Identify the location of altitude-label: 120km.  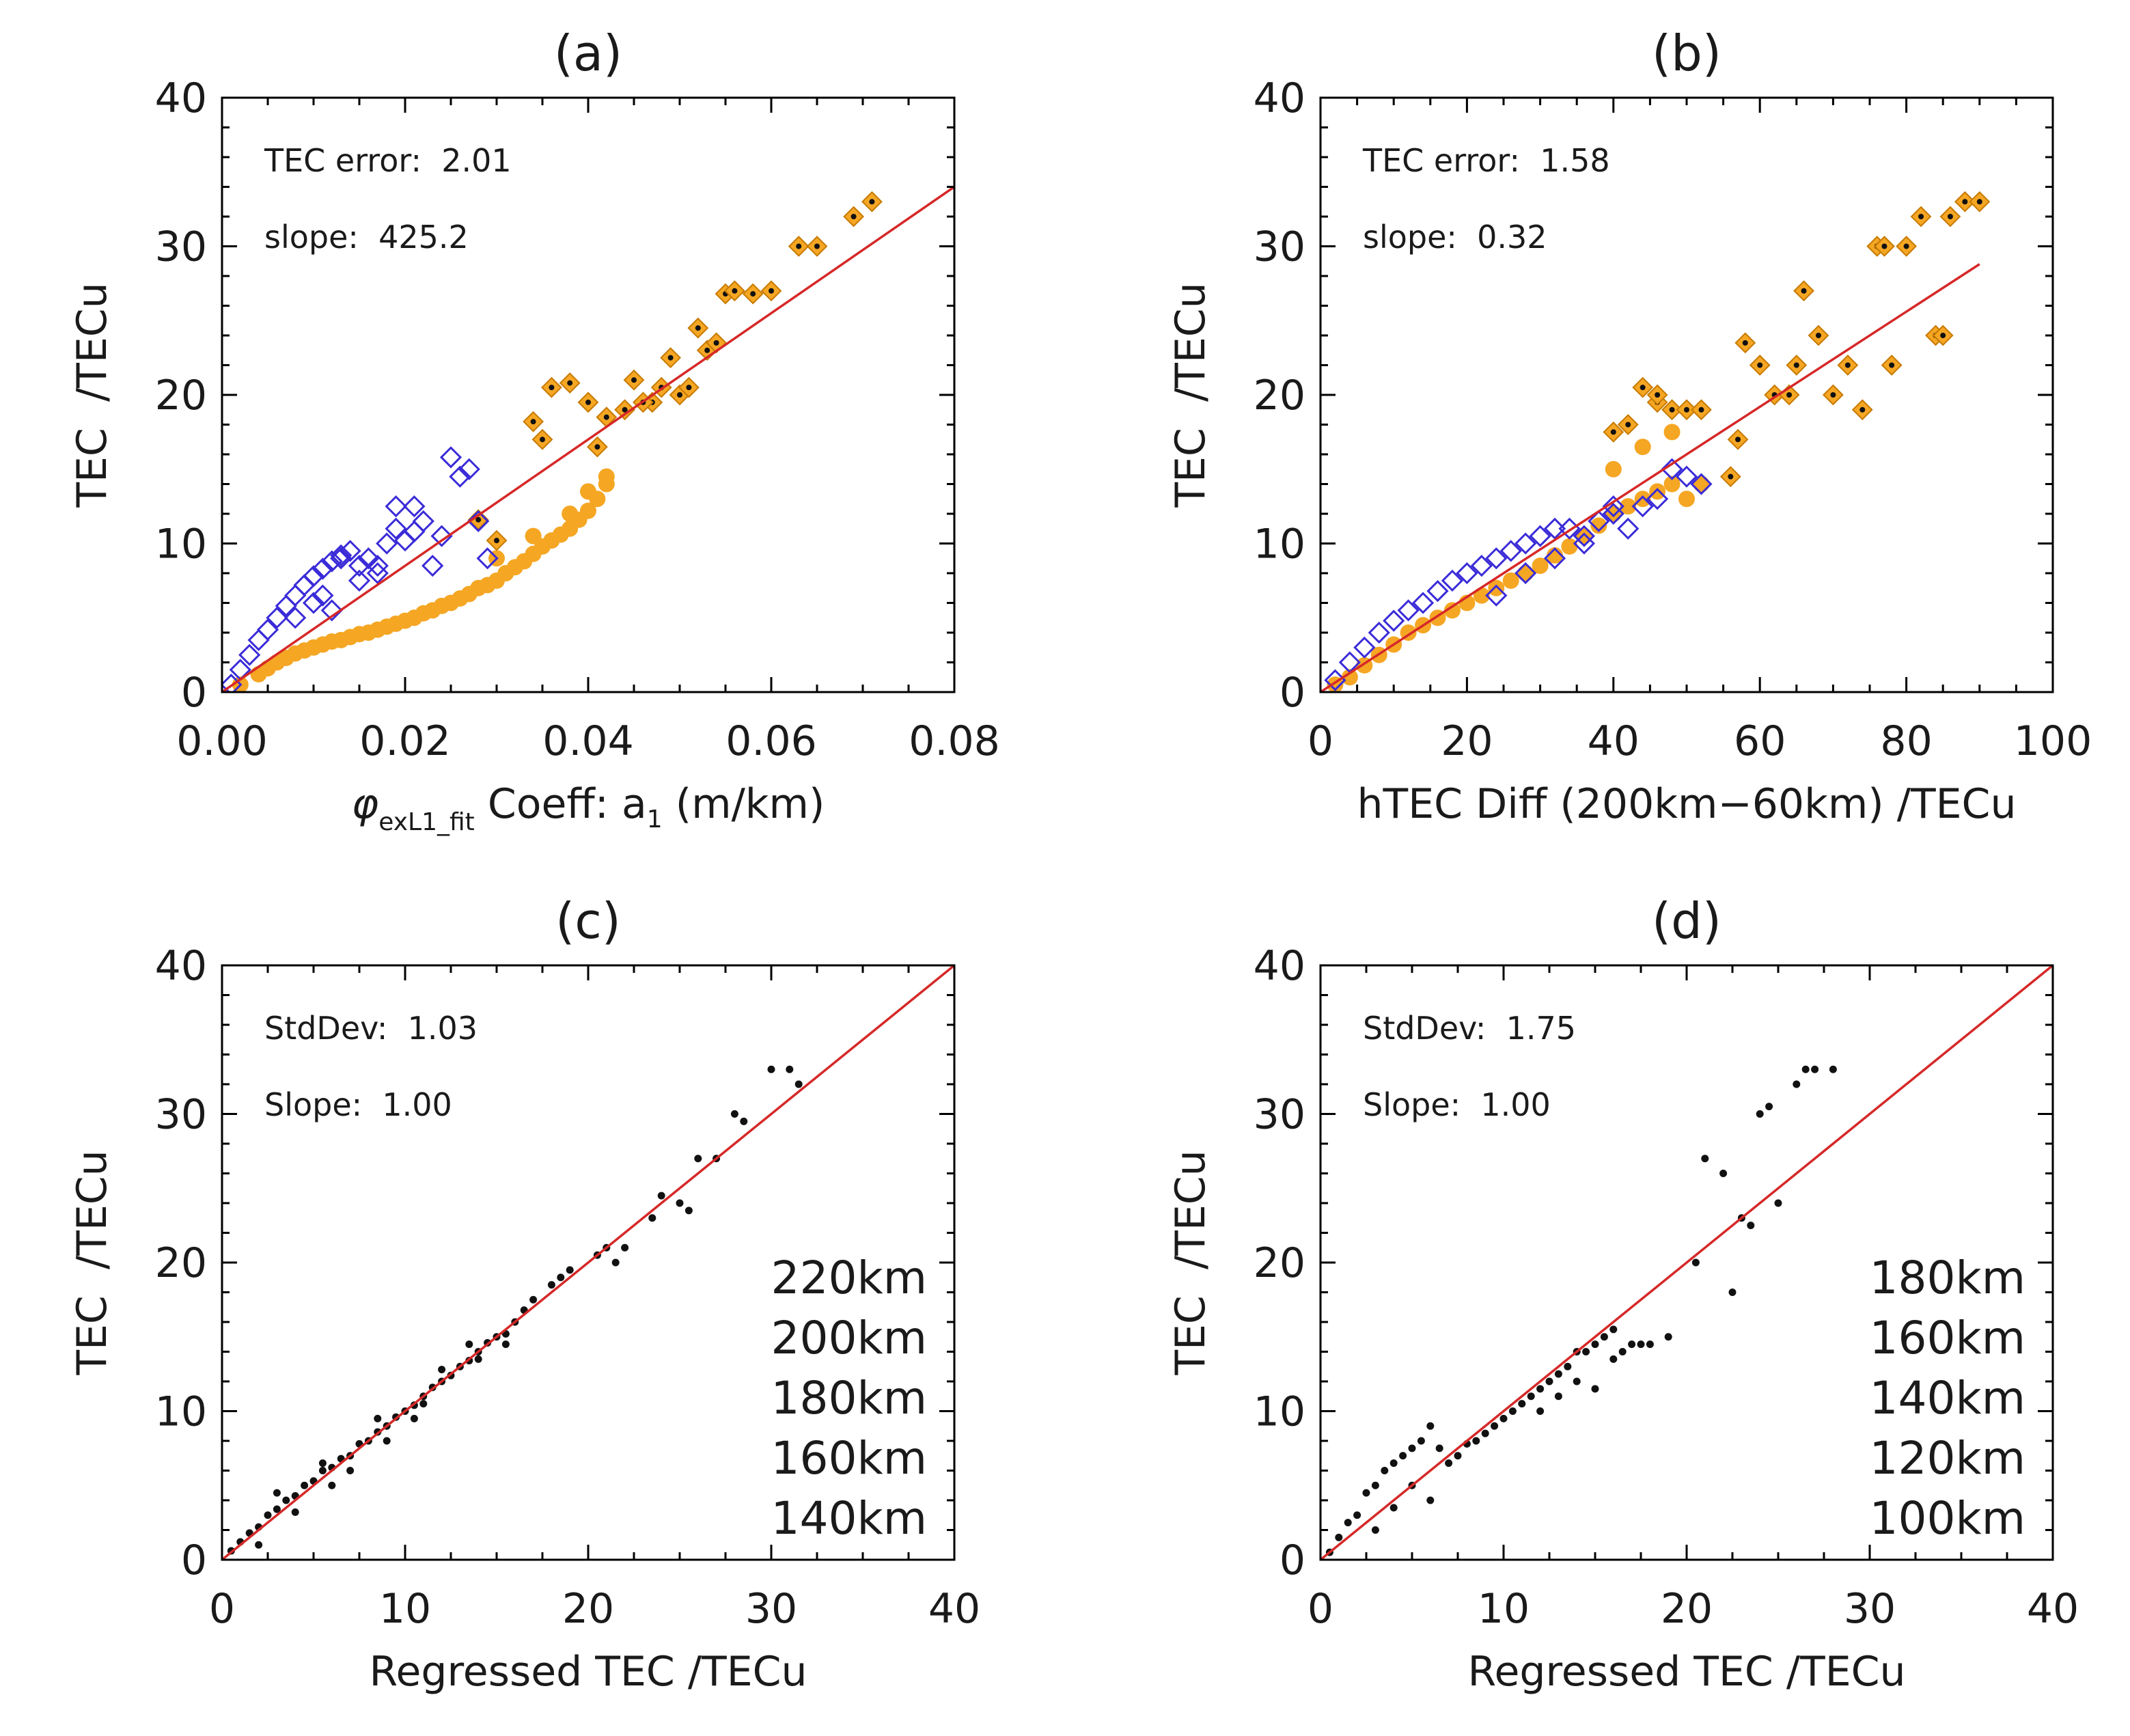
(1948, 1458).